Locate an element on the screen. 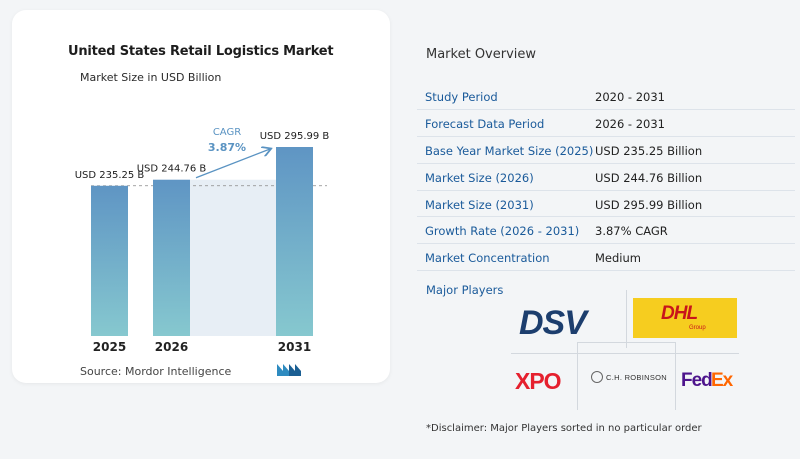  row-value: Medium is located at coordinates (618, 258).